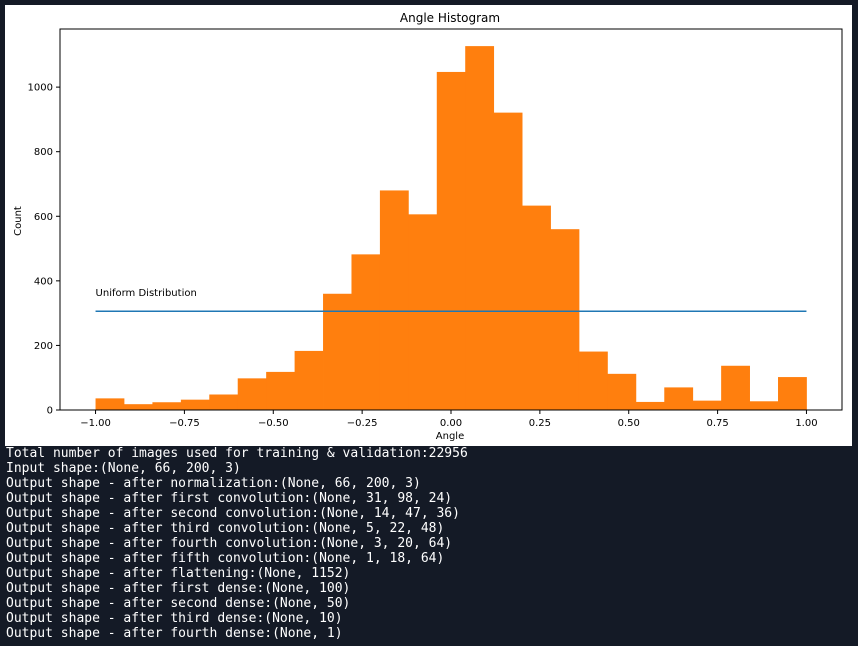  I want to click on y-axis-label: Count, so click(18, 221).